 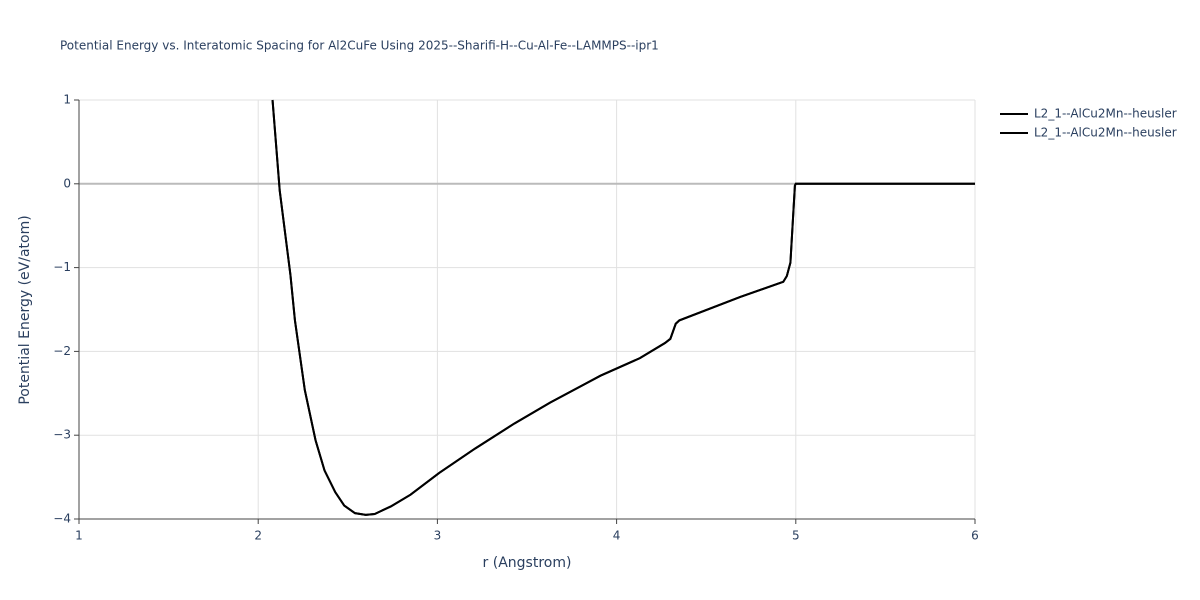 I want to click on y-tick-label: −2, so click(x=62, y=351).